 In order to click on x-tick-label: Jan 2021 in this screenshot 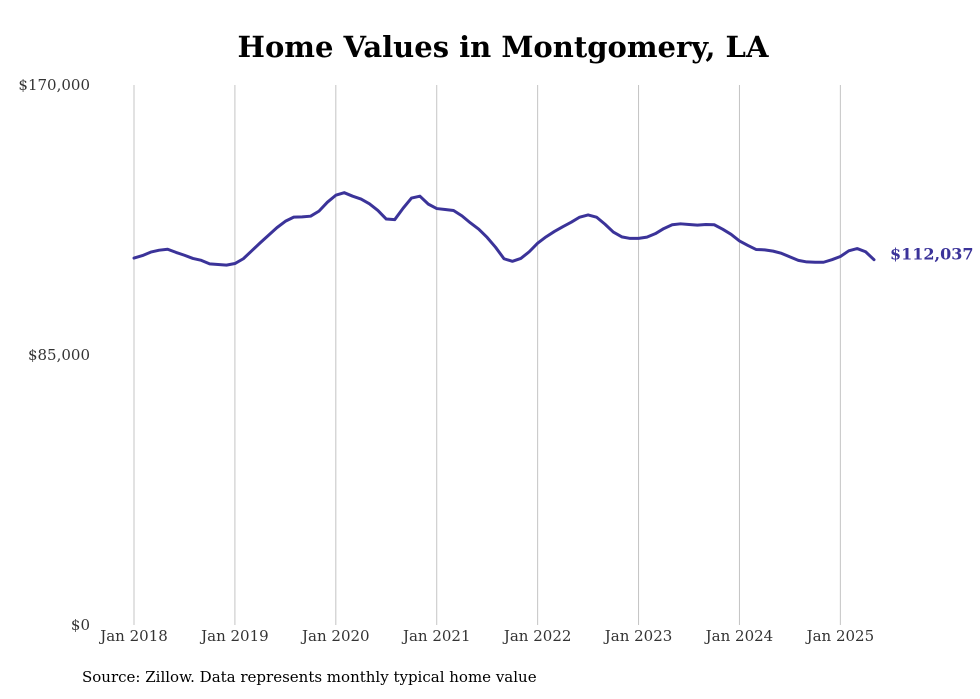, I will do `click(436, 636)`.